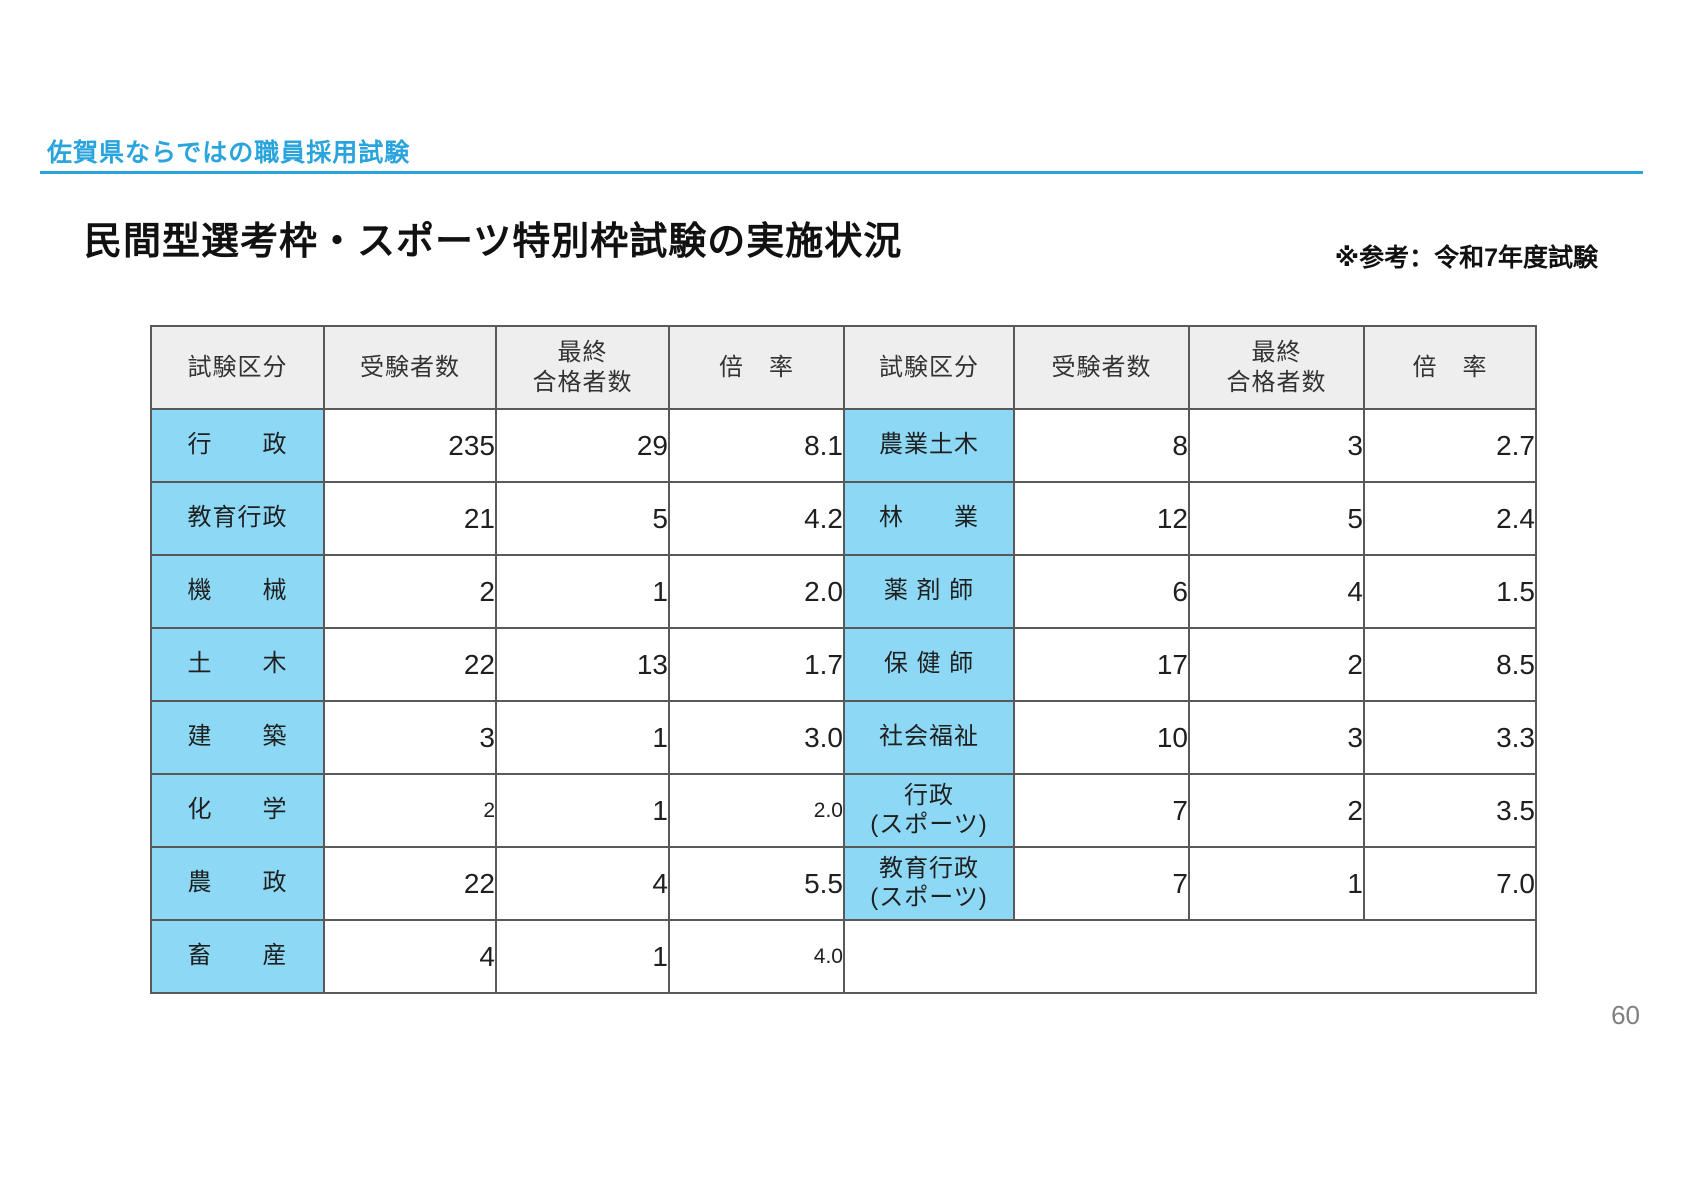 The height and width of the screenshot is (1190, 1684). Describe the element at coordinates (1190, 956) in the screenshot. I see `empty-merged-cell` at that location.